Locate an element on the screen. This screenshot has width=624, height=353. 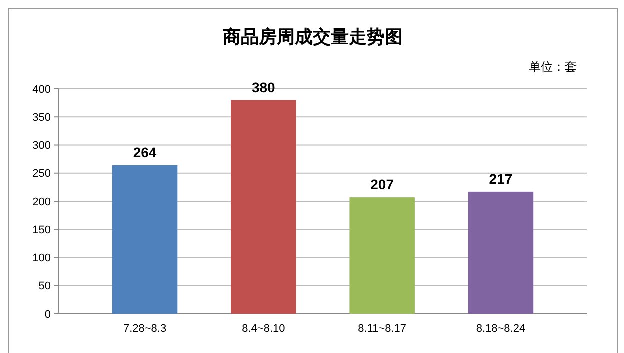
y-tick-label: 0 is located at coordinates (47, 314).